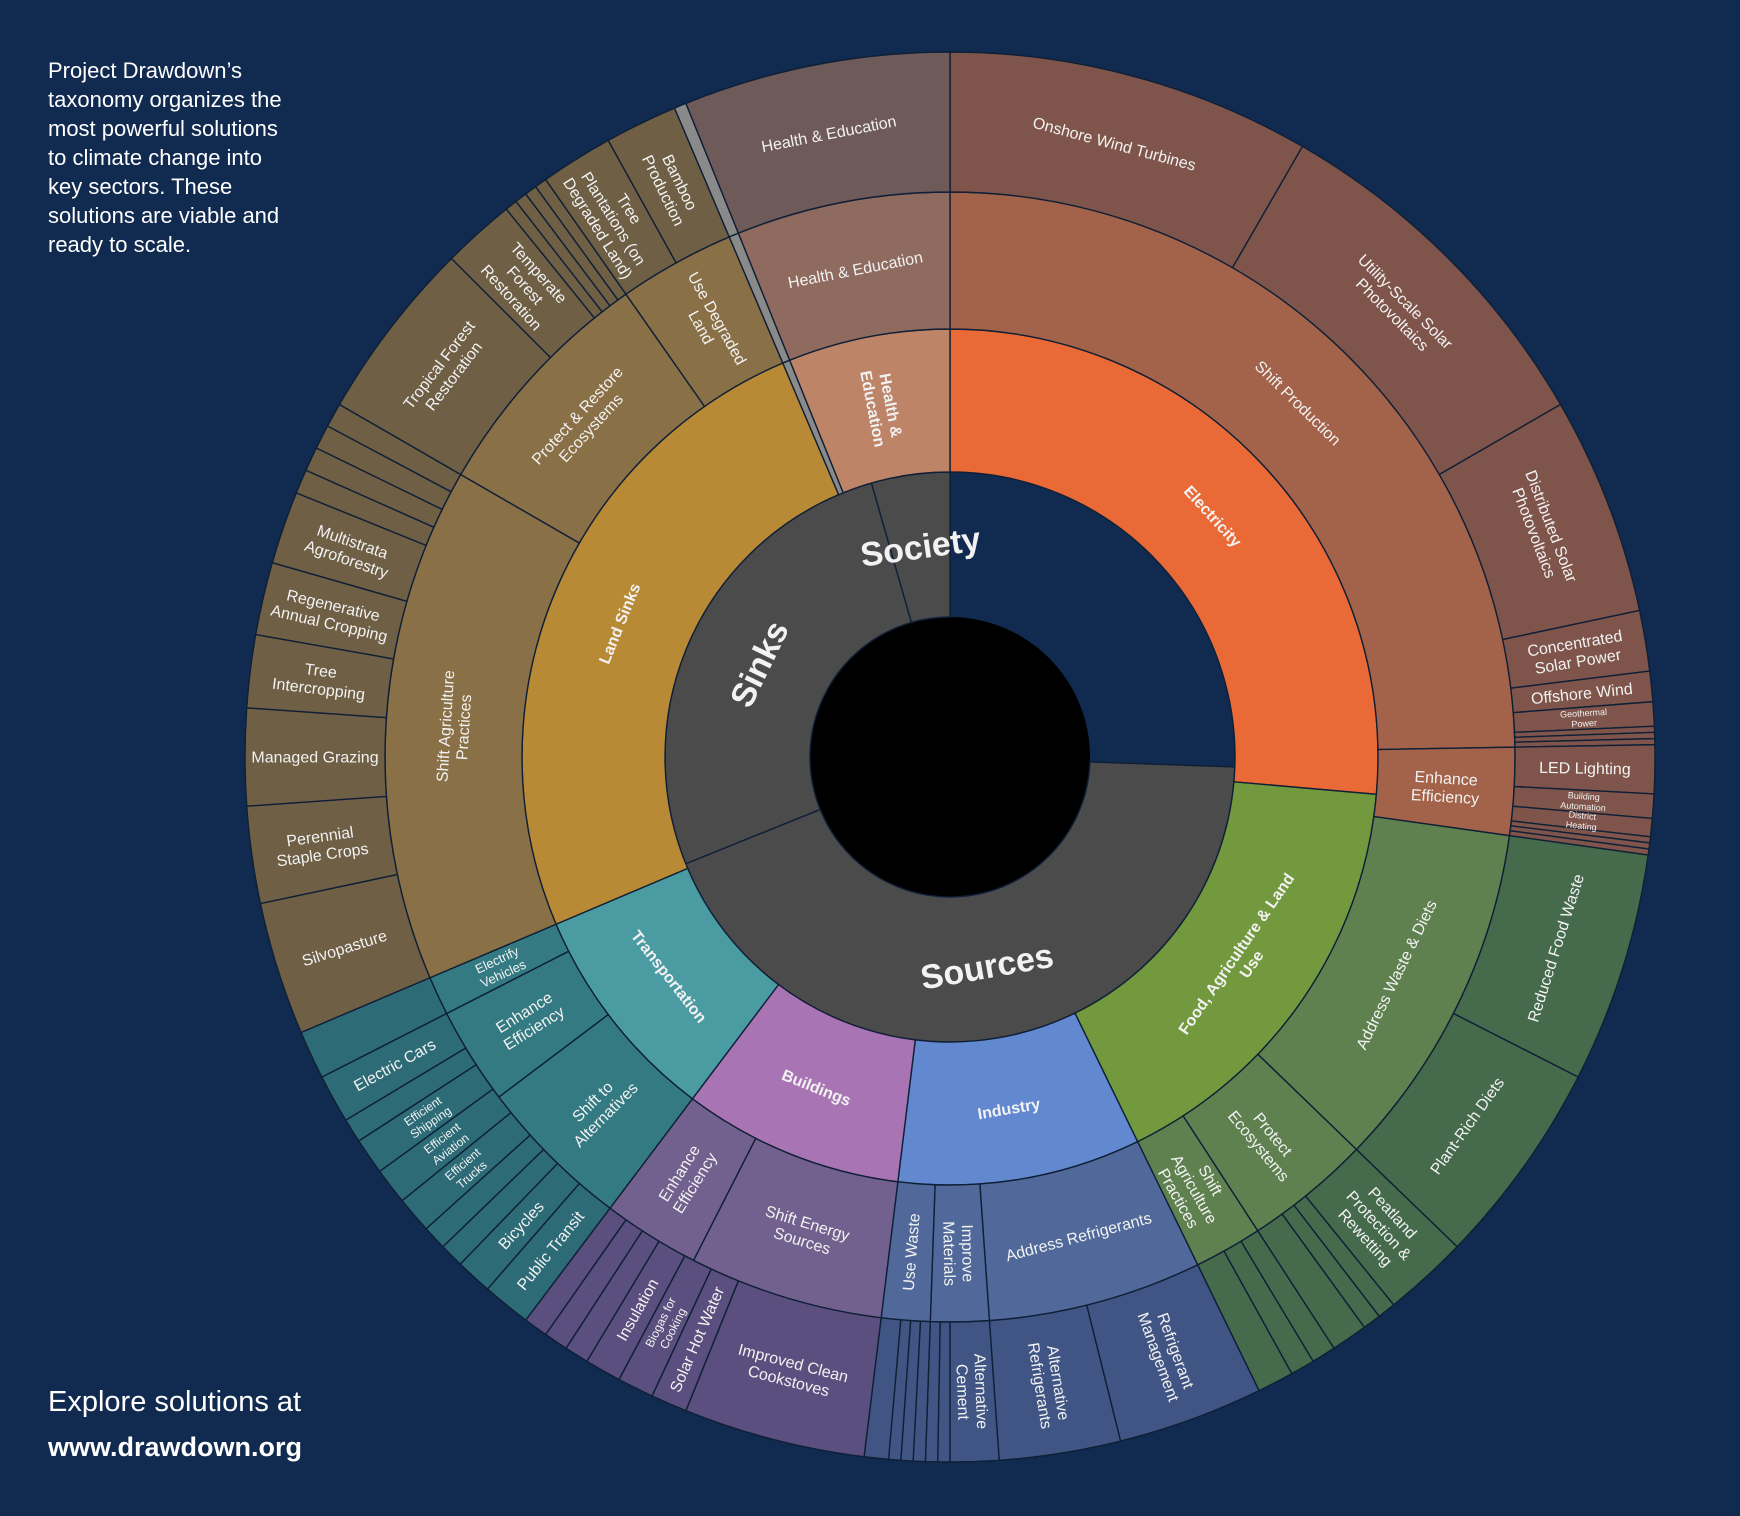 Image resolution: width=1740 pixels, height=1516 pixels. Describe the element at coordinates (314, 758) in the screenshot. I see `solutions-label-managed-grazing: Managed Grazing` at that location.